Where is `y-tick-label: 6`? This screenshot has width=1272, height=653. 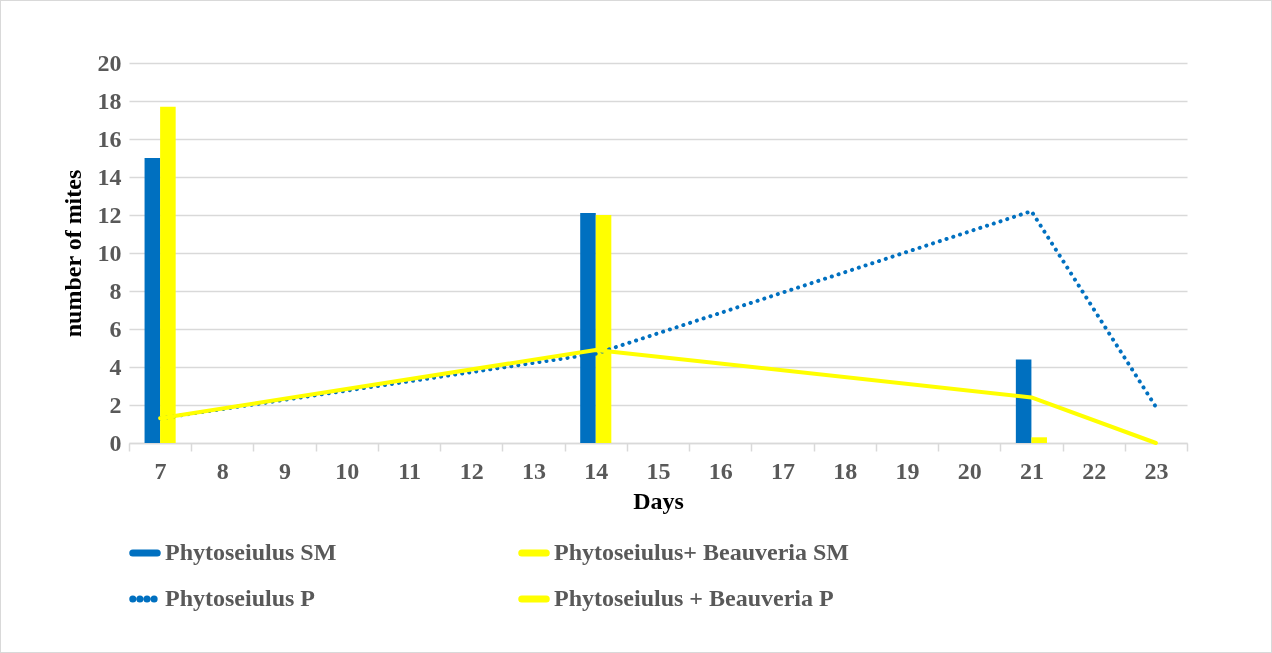 y-tick-label: 6 is located at coordinates (115, 328).